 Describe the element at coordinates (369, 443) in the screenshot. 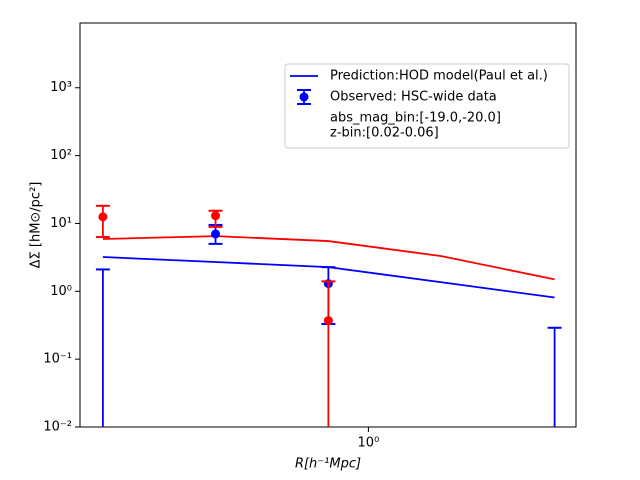

I see `x-tick-label: 10⁰` at that location.